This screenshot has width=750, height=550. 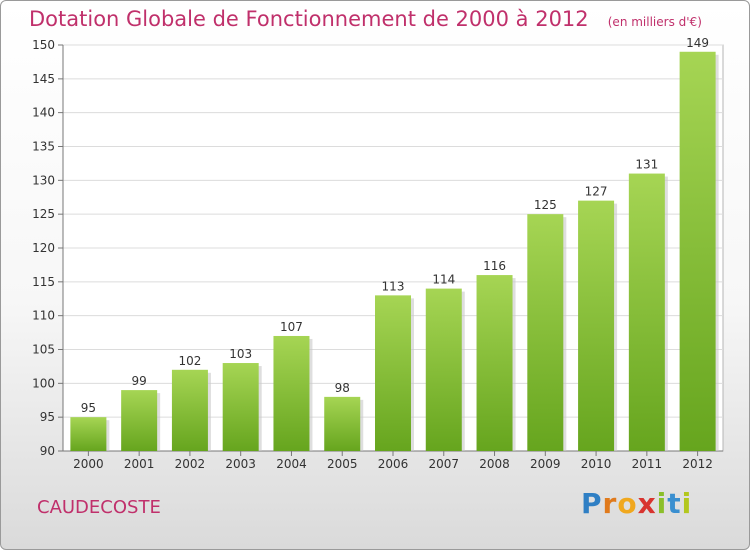 I want to click on x-tick-label: 2011, so click(x=647, y=464).